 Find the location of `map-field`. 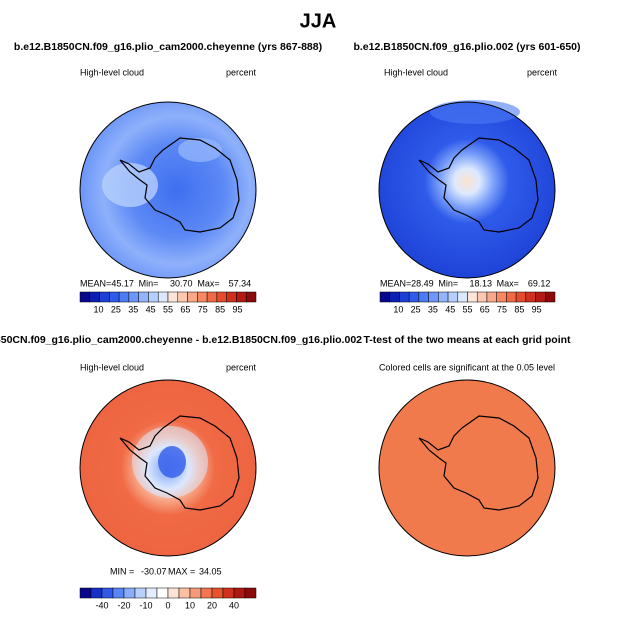

map-field is located at coordinates (467, 190).